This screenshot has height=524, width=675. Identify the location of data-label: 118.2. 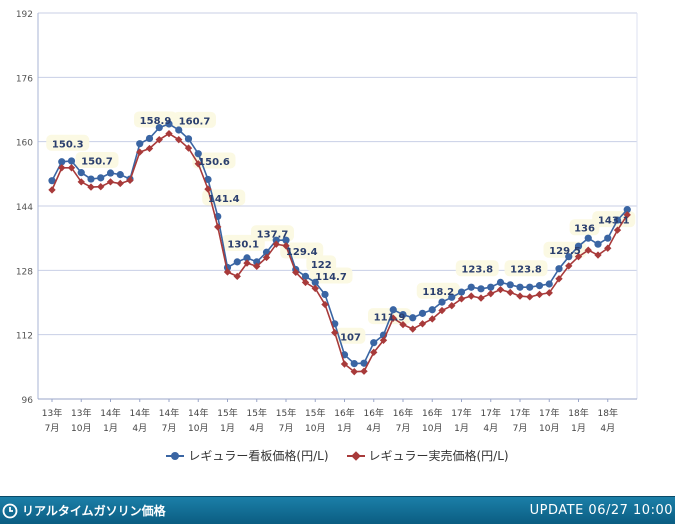
(438, 292).